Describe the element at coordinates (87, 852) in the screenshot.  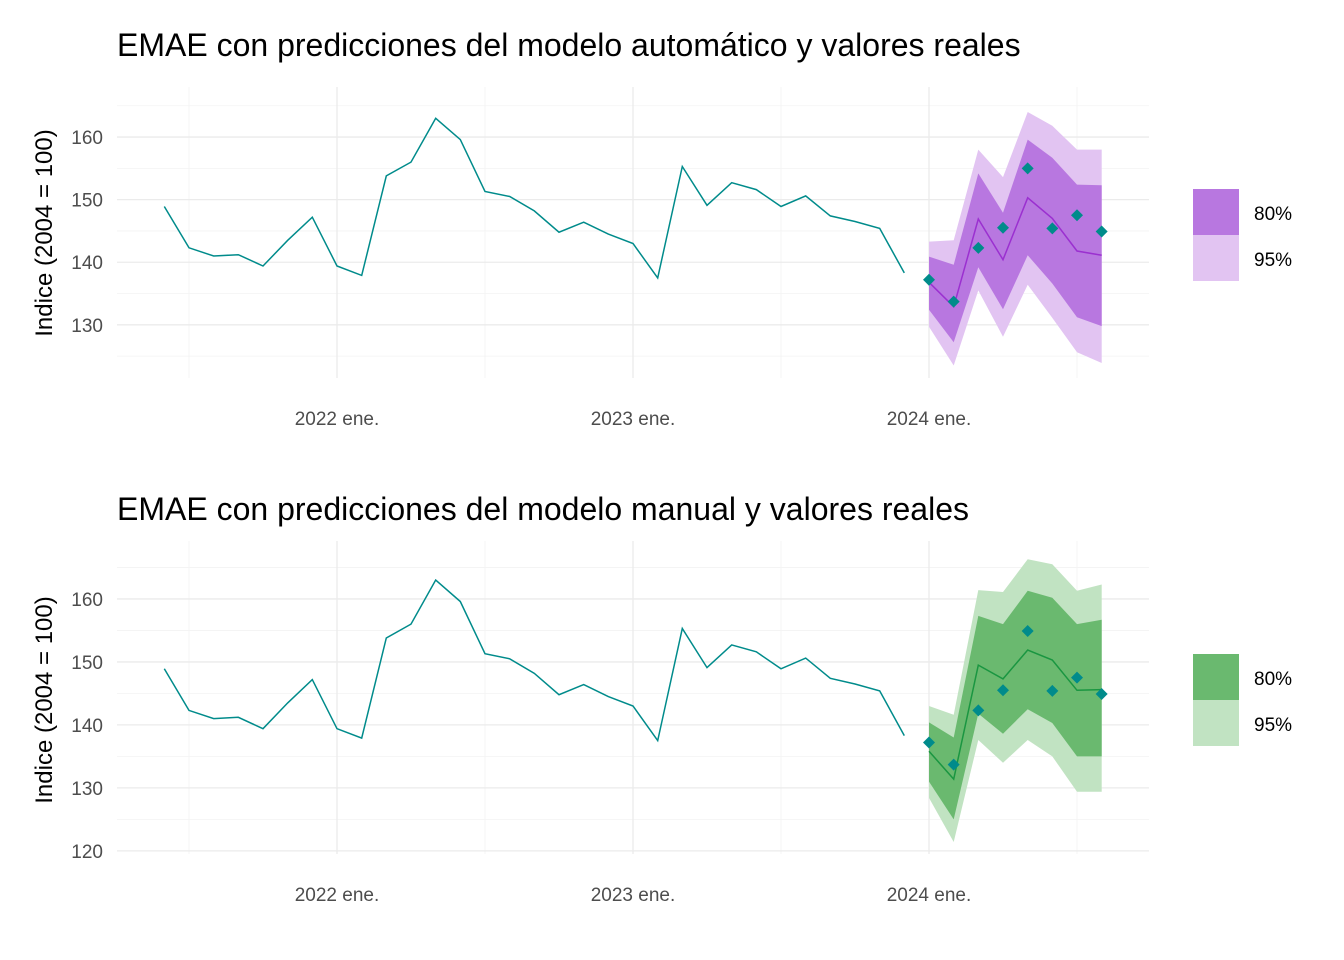
I see `y-tick-label: 120` at that location.